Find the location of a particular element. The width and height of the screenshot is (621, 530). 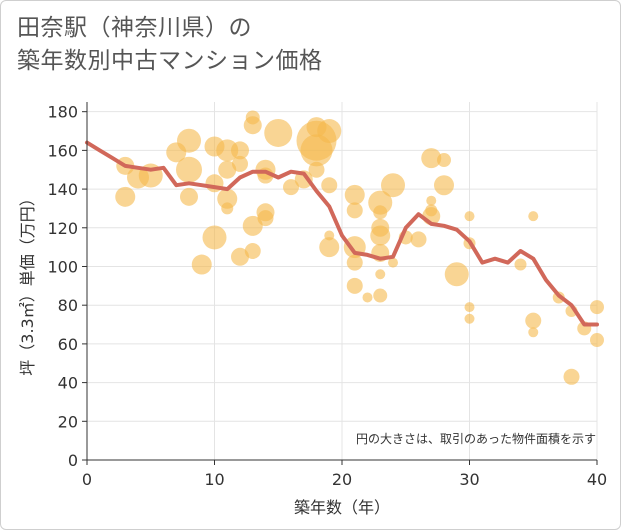

x-tick-label: 10 is located at coordinates (214, 479).